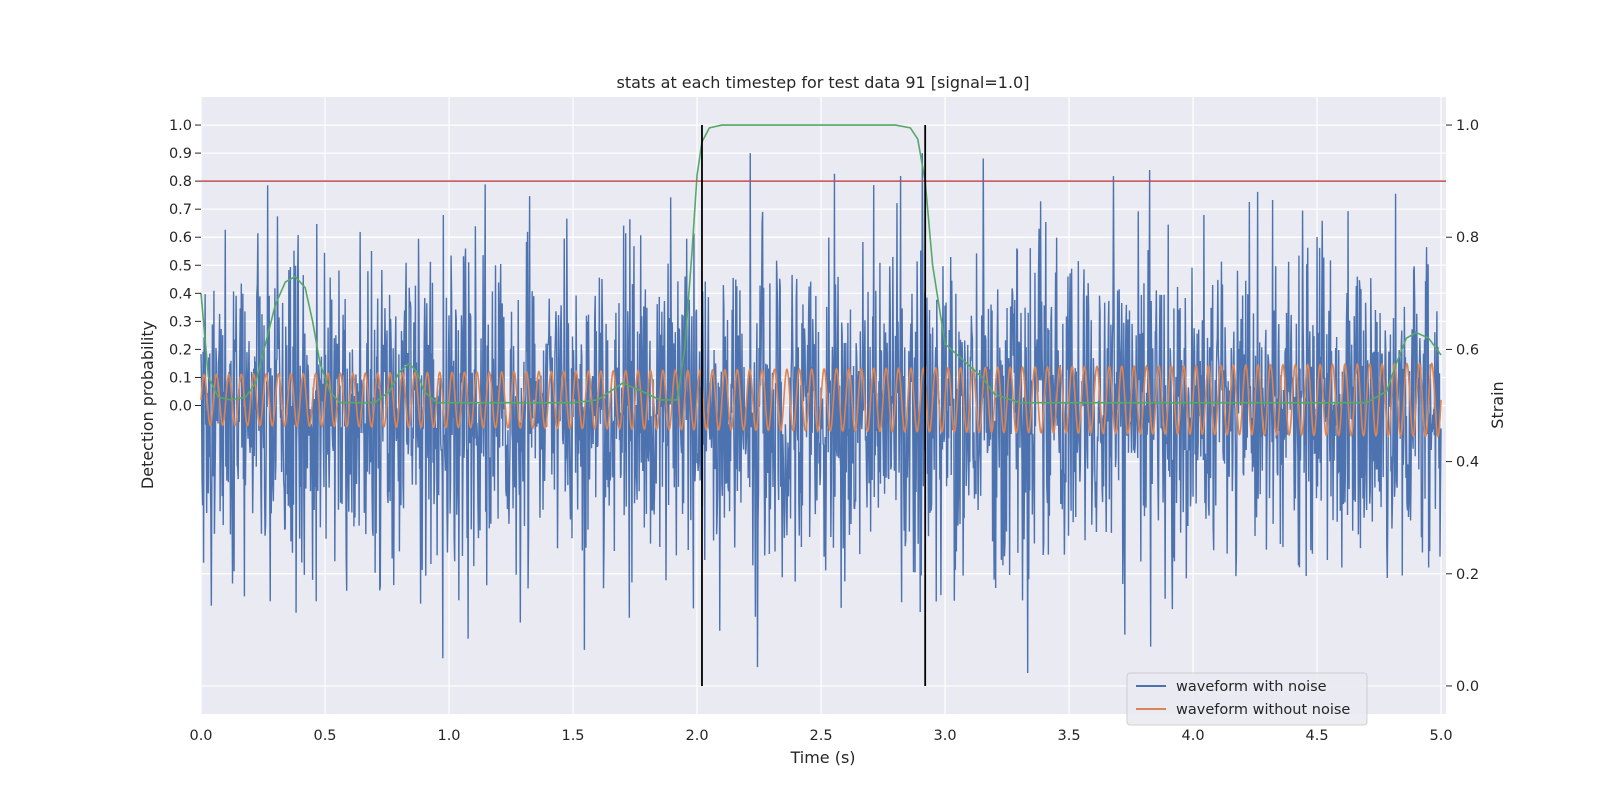 The width and height of the screenshot is (1600, 800). I want to click on left-axis-label: Detection probability, so click(147, 405).